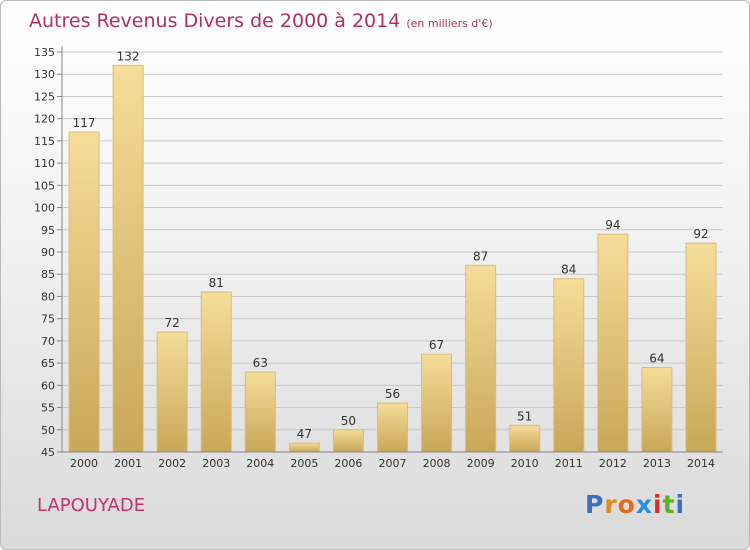 The image size is (750, 550). Describe the element at coordinates (437, 463) in the screenshot. I see `x-tick-label: 2008` at that location.